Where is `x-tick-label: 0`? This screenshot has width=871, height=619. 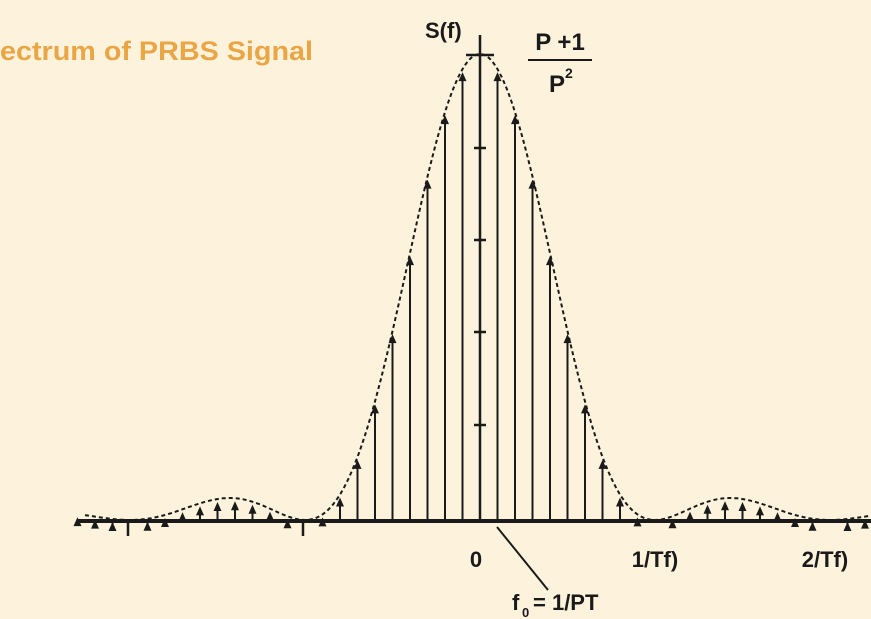 x-tick-label: 0 is located at coordinates (476, 559).